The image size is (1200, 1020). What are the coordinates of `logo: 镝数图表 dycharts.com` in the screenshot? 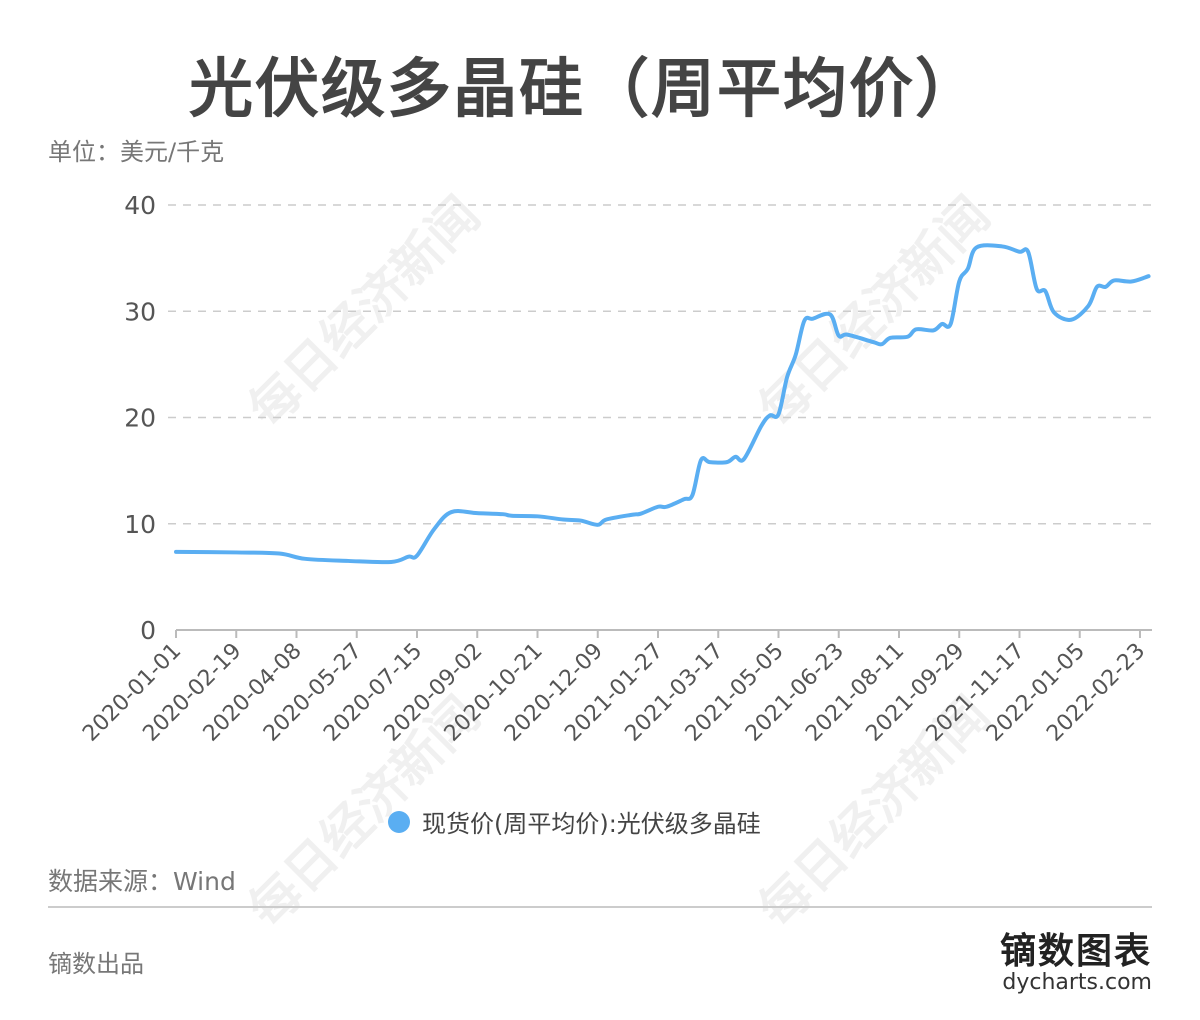 It's located at (1076, 958).